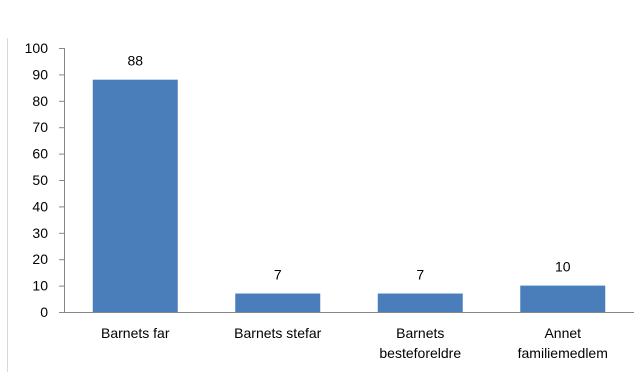 The width and height of the screenshot is (642, 377). Describe the element at coordinates (37, 48) in the screenshot. I see `y-tick-label: 100` at that location.